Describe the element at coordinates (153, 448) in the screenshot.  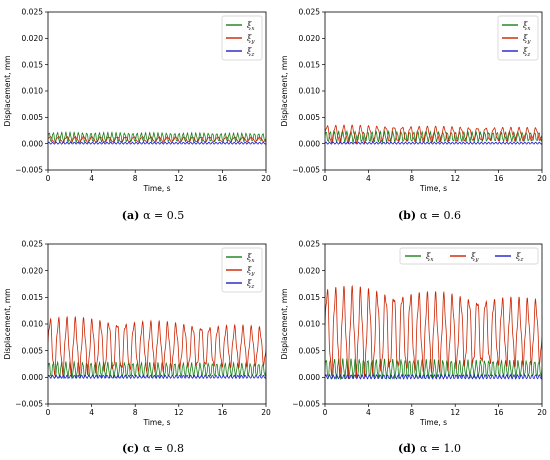
I see `panel-caption: (c) α = 0.8` at that location.